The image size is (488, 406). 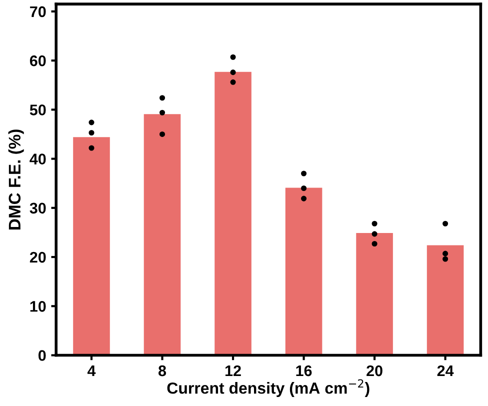 What do you see at coordinates (38, 110) in the screenshot?
I see `y-tick-label: 50` at bounding box center [38, 110].